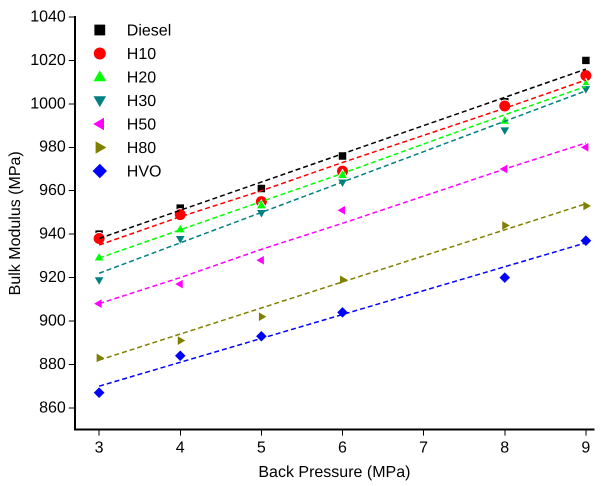  I want to click on x-tick-label: 4, so click(180, 448).